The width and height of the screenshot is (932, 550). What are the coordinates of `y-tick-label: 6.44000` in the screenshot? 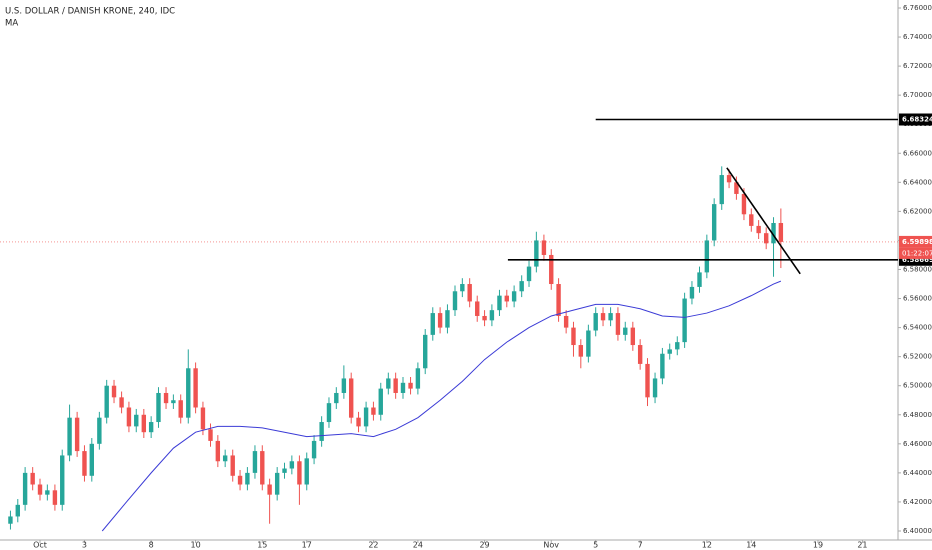 It's located at (917, 473).